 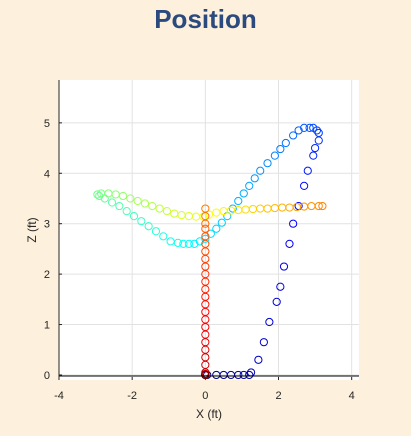 What do you see at coordinates (278, 396) in the screenshot?
I see `x-tick-label: 2` at bounding box center [278, 396].